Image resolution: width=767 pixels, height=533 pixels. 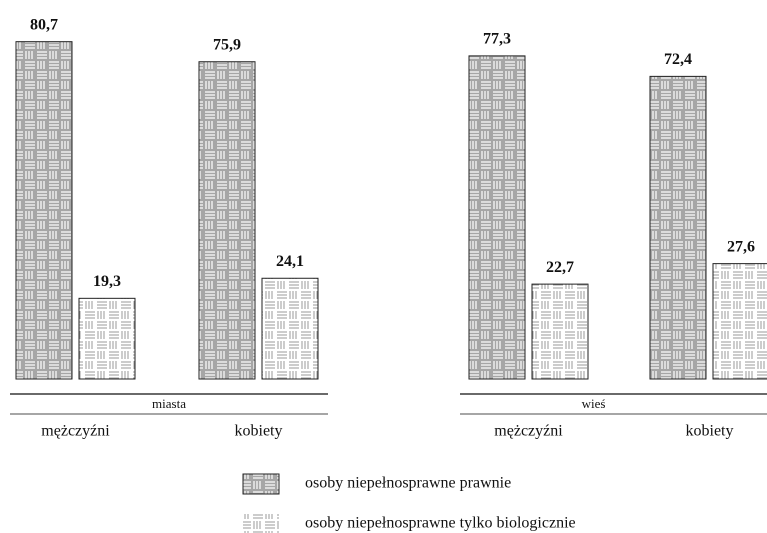 I want to click on value-label: 80,7, so click(x=44, y=24).